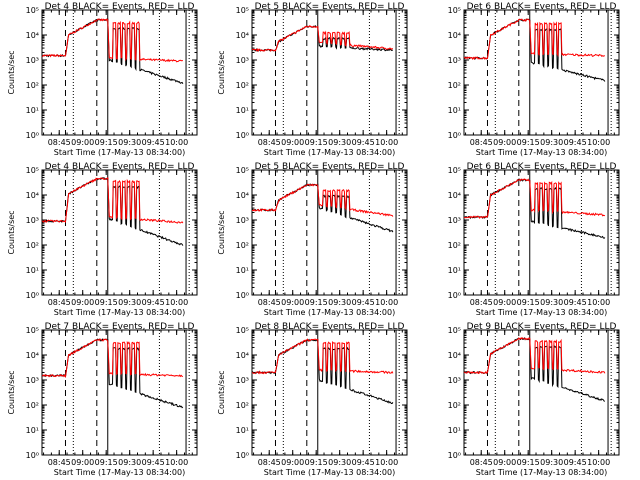 The width and height of the screenshot is (640, 480). What do you see at coordinates (330, 327) in the screenshot?
I see `panel-title: Det 8 BLACK= Events, RED= LLD` at bounding box center [330, 327].